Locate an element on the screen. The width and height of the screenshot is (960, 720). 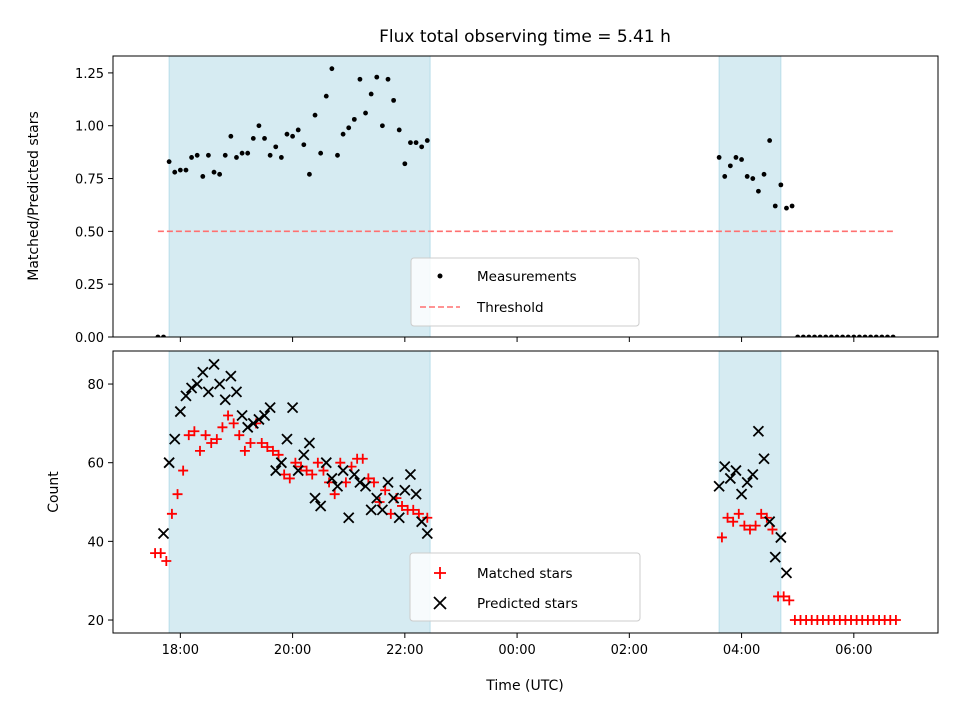
bottom-x-axis: 18:00 20:00 22:00 00:00 02:00 04:00 06:00 is located at coordinates (517, 645).